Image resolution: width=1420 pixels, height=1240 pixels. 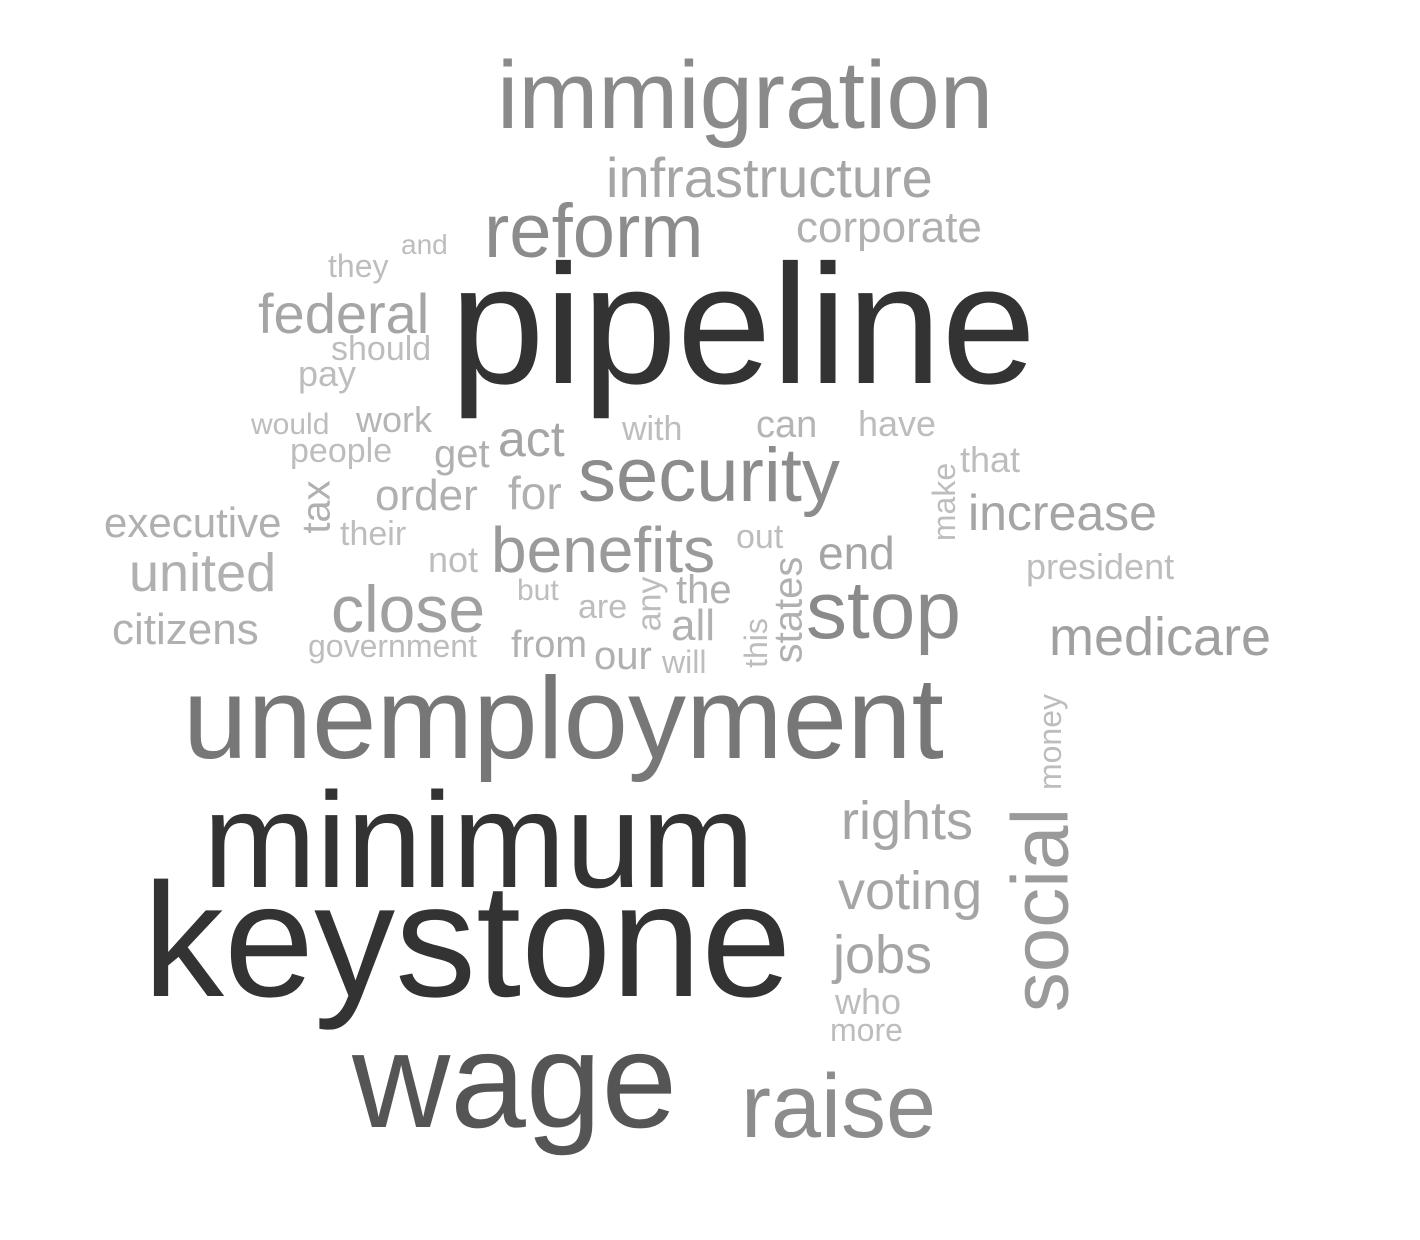 What do you see at coordinates (684, 662) in the screenshot?
I see `word-will: will` at bounding box center [684, 662].